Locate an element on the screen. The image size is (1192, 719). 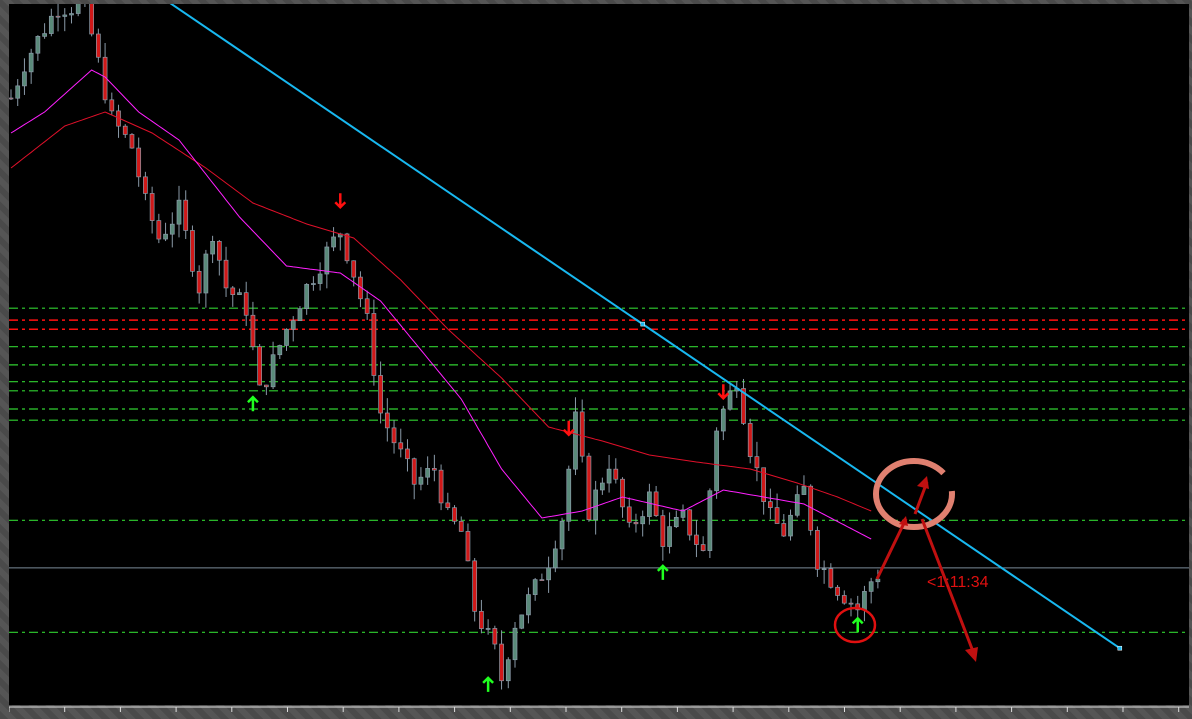
trendline-handle is located at coordinates (1120, 648).